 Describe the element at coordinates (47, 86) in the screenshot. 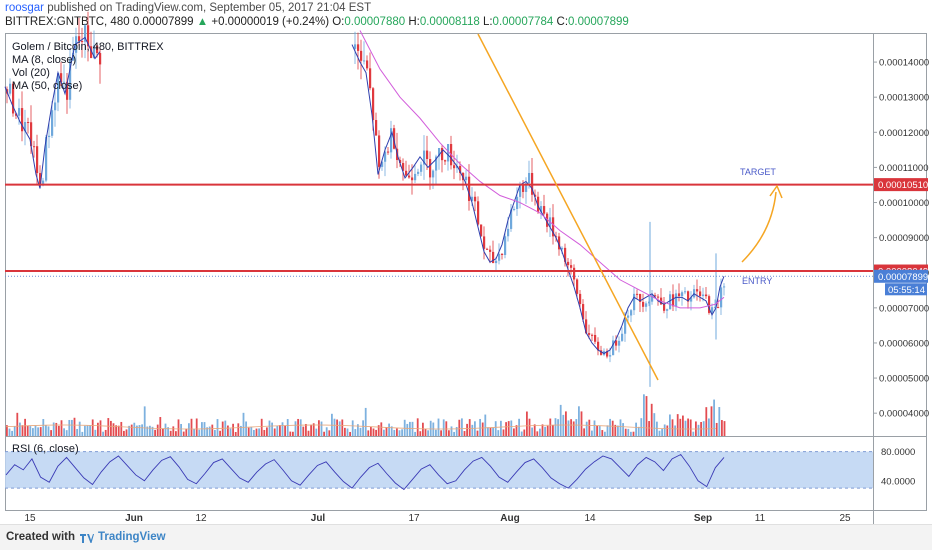

I see `legend-ma50: MA (50, close)` at that location.